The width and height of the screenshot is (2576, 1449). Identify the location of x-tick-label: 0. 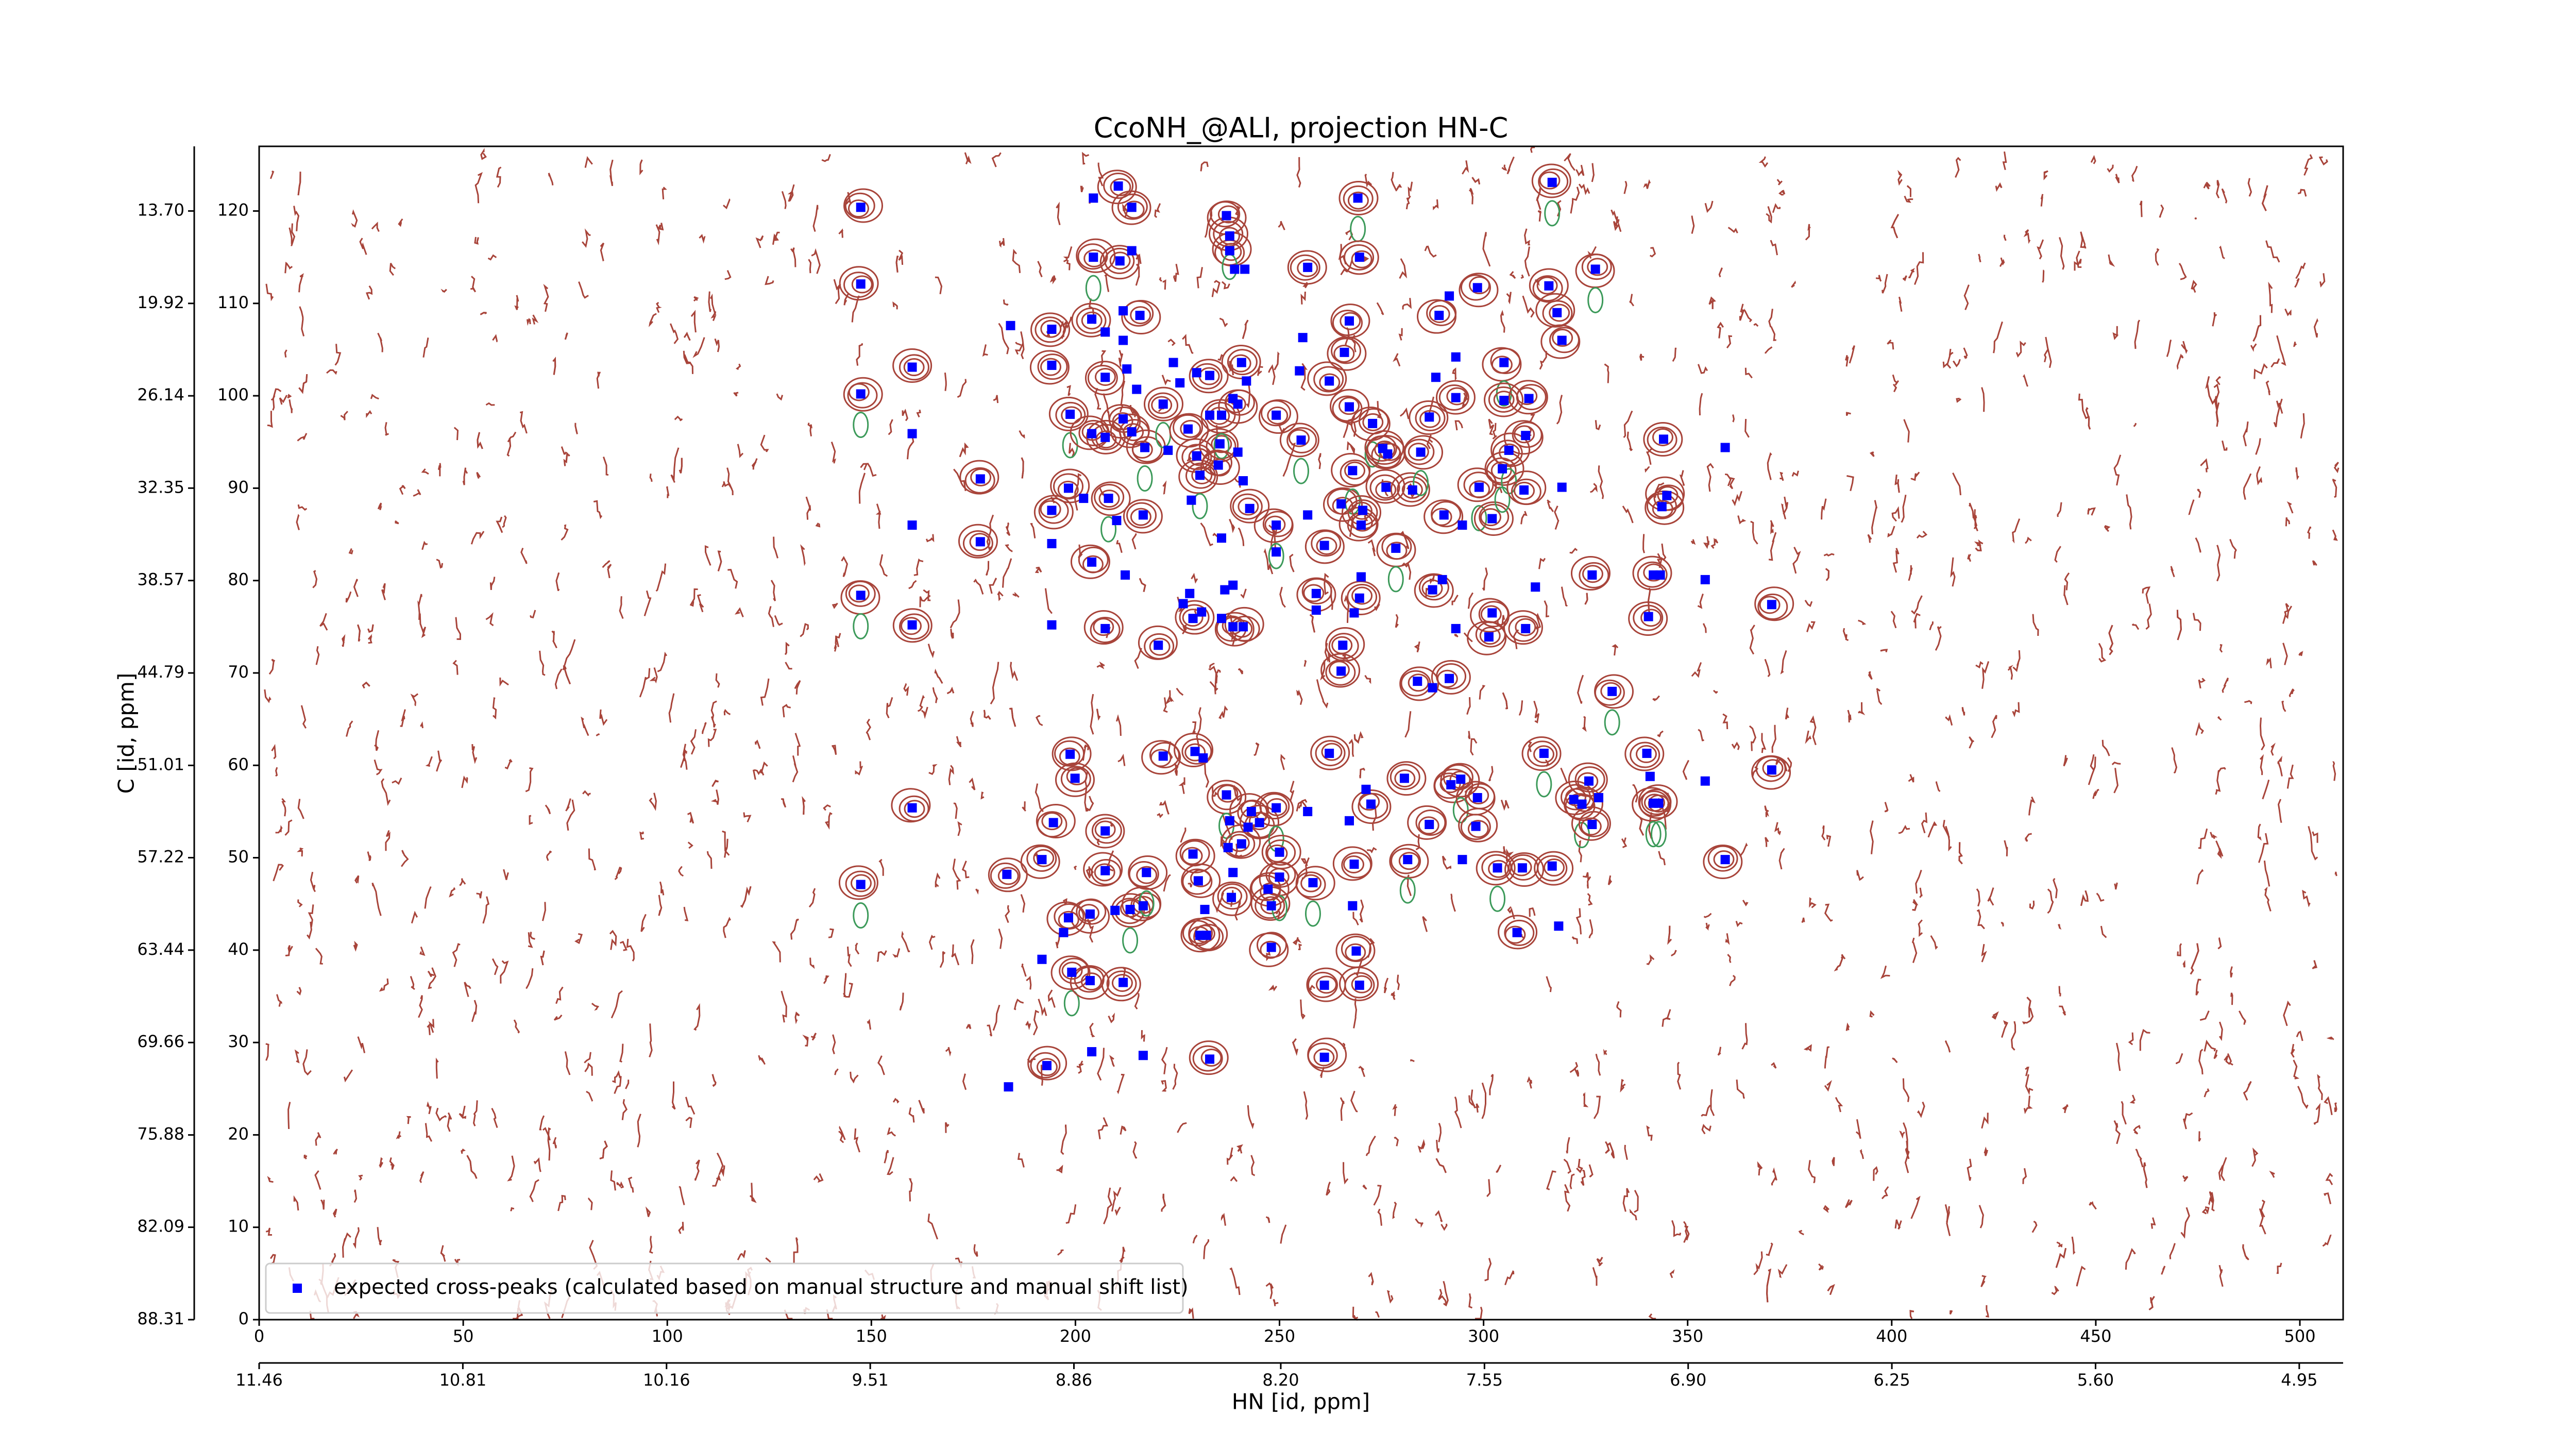
(259, 1336).